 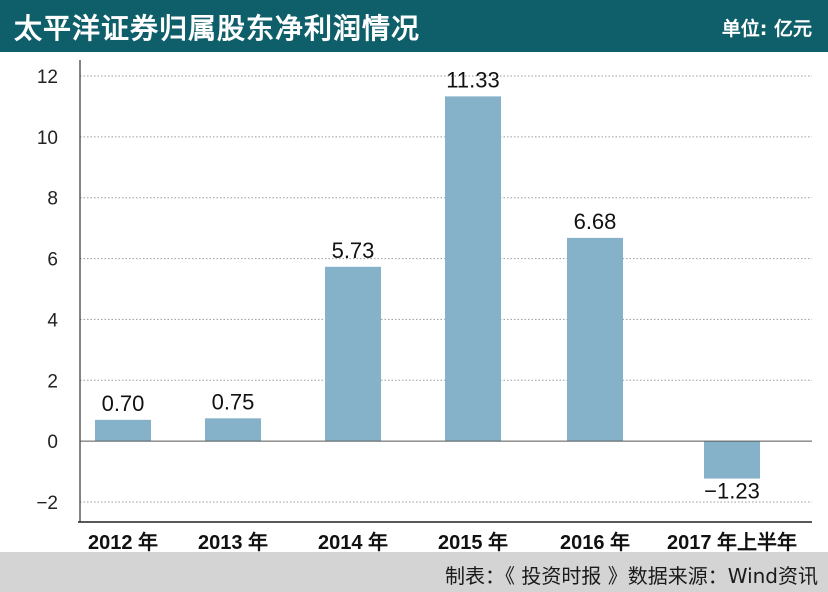 I want to click on bar-value-label: 5.73, so click(x=353, y=250).